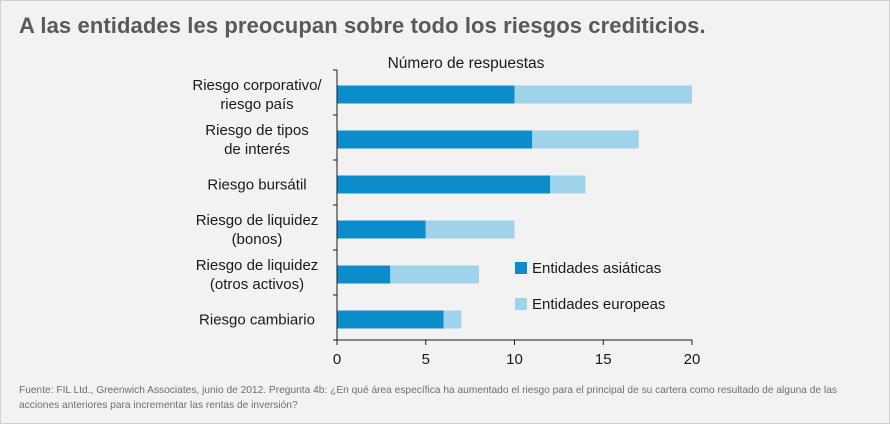 The image size is (890, 424). I want to click on category-label: Riesgo corporativo/, so click(257, 85).